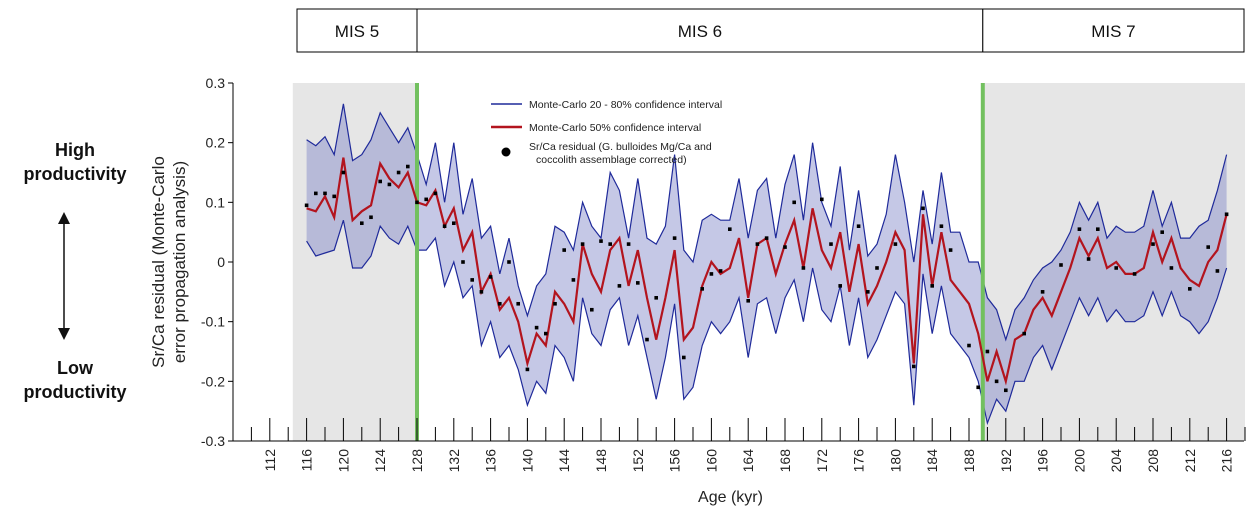 The width and height of the screenshot is (1257, 508). What do you see at coordinates (615, 128) in the screenshot?
I see `legend-median-label: Monte-Carlo 50% confidence interval` at bounding box center [615, 128].